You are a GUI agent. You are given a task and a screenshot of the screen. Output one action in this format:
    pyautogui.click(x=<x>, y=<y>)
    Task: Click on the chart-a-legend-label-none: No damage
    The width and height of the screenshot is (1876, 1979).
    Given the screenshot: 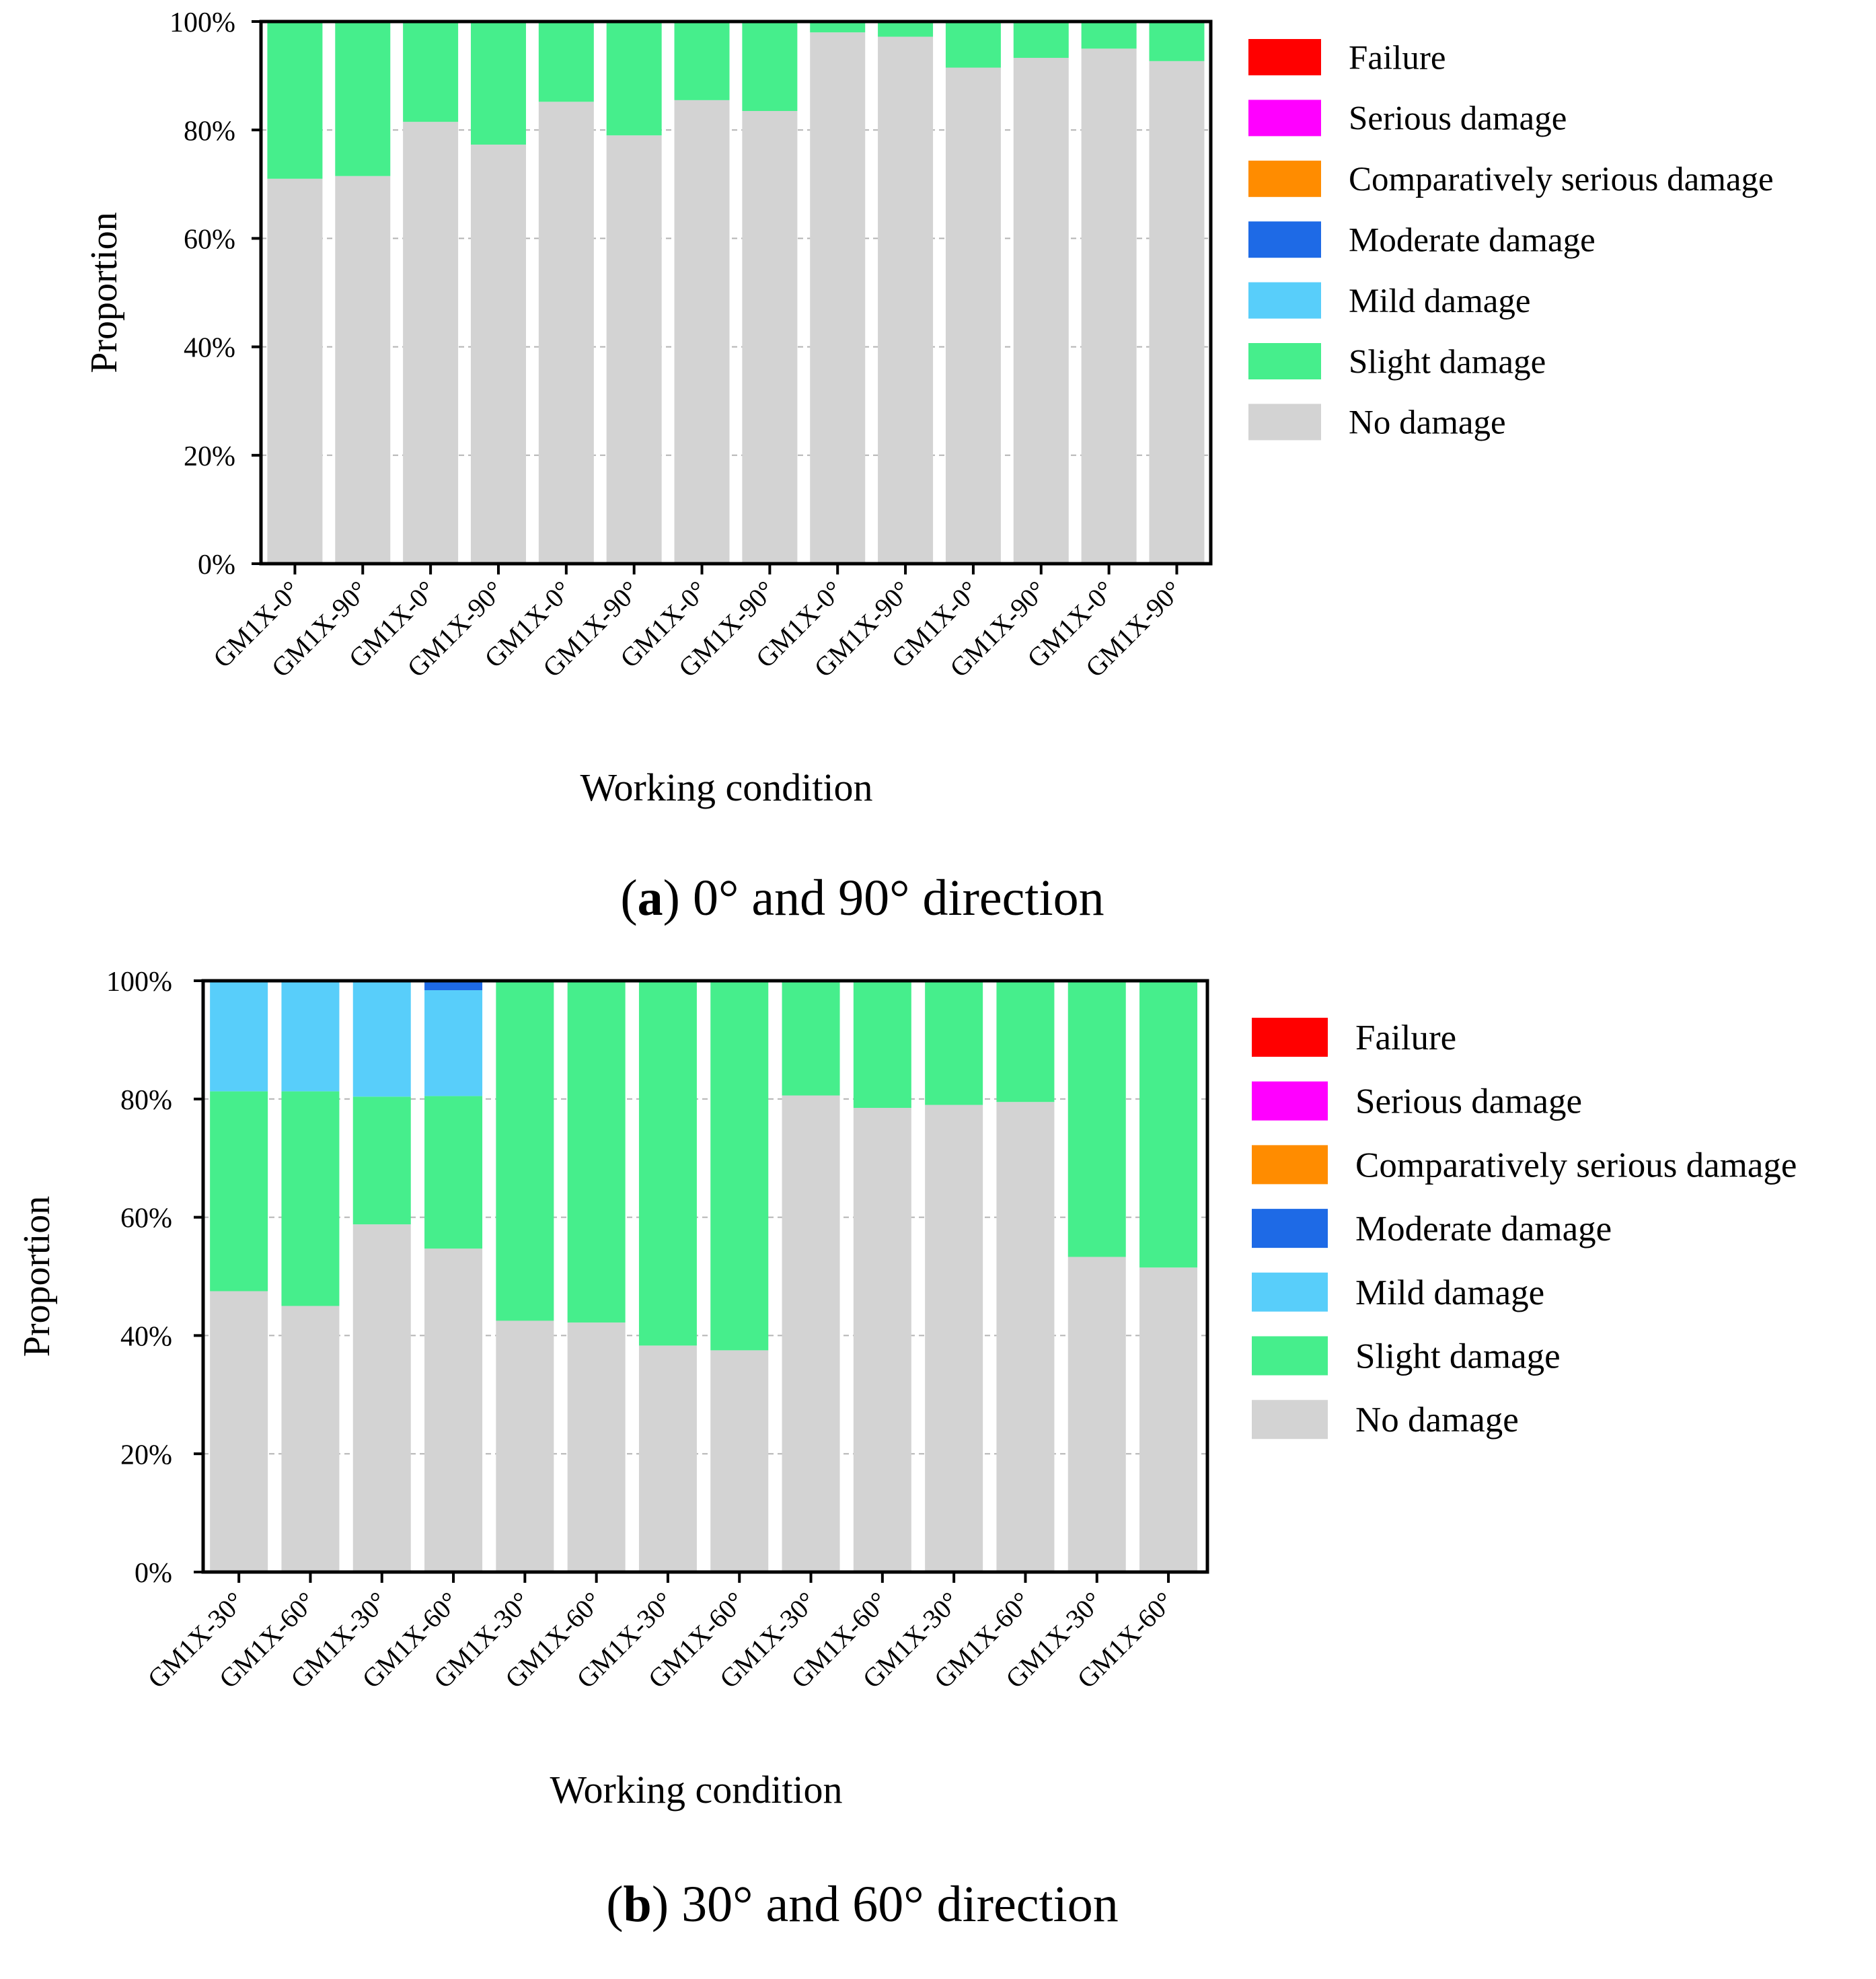 What is the action you would take?
    pyautogui.click(x=1427, y=423)
    